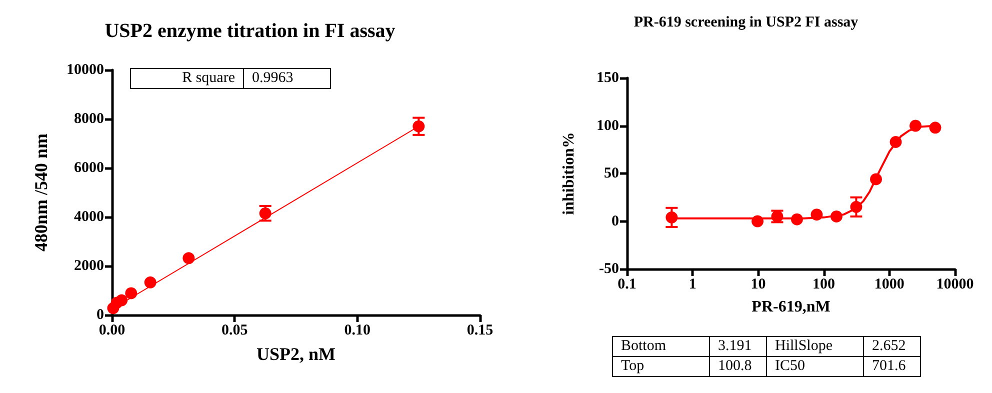 Image resolution: width=992 pixels, height=393 pixels. What do you see at coordinates (815, 366) in the screenshot?
I see `text: IC50` at bounding box center [815, 366].